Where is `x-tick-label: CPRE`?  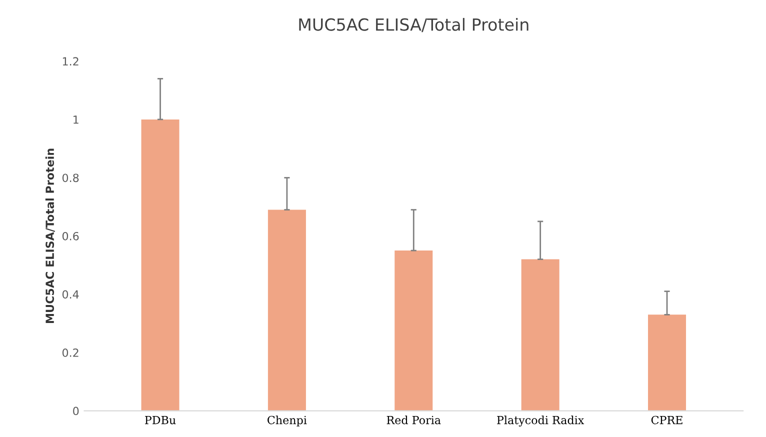 x-tick-label: CPRE is located at coordinates (666, 420).